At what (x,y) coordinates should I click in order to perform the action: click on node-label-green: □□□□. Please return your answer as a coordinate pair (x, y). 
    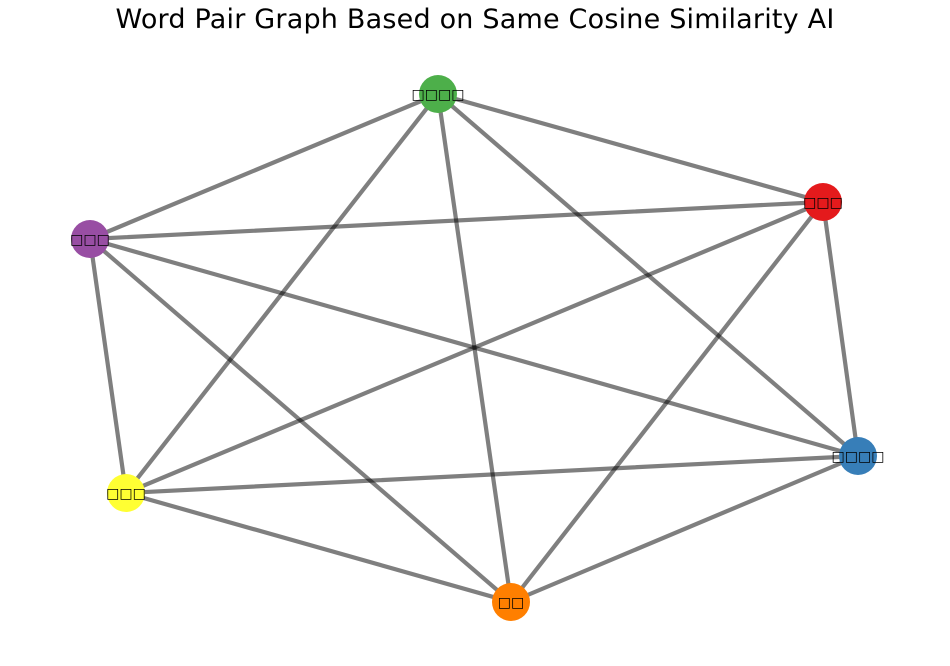
    Looking at the image, I should click on (438, 95).